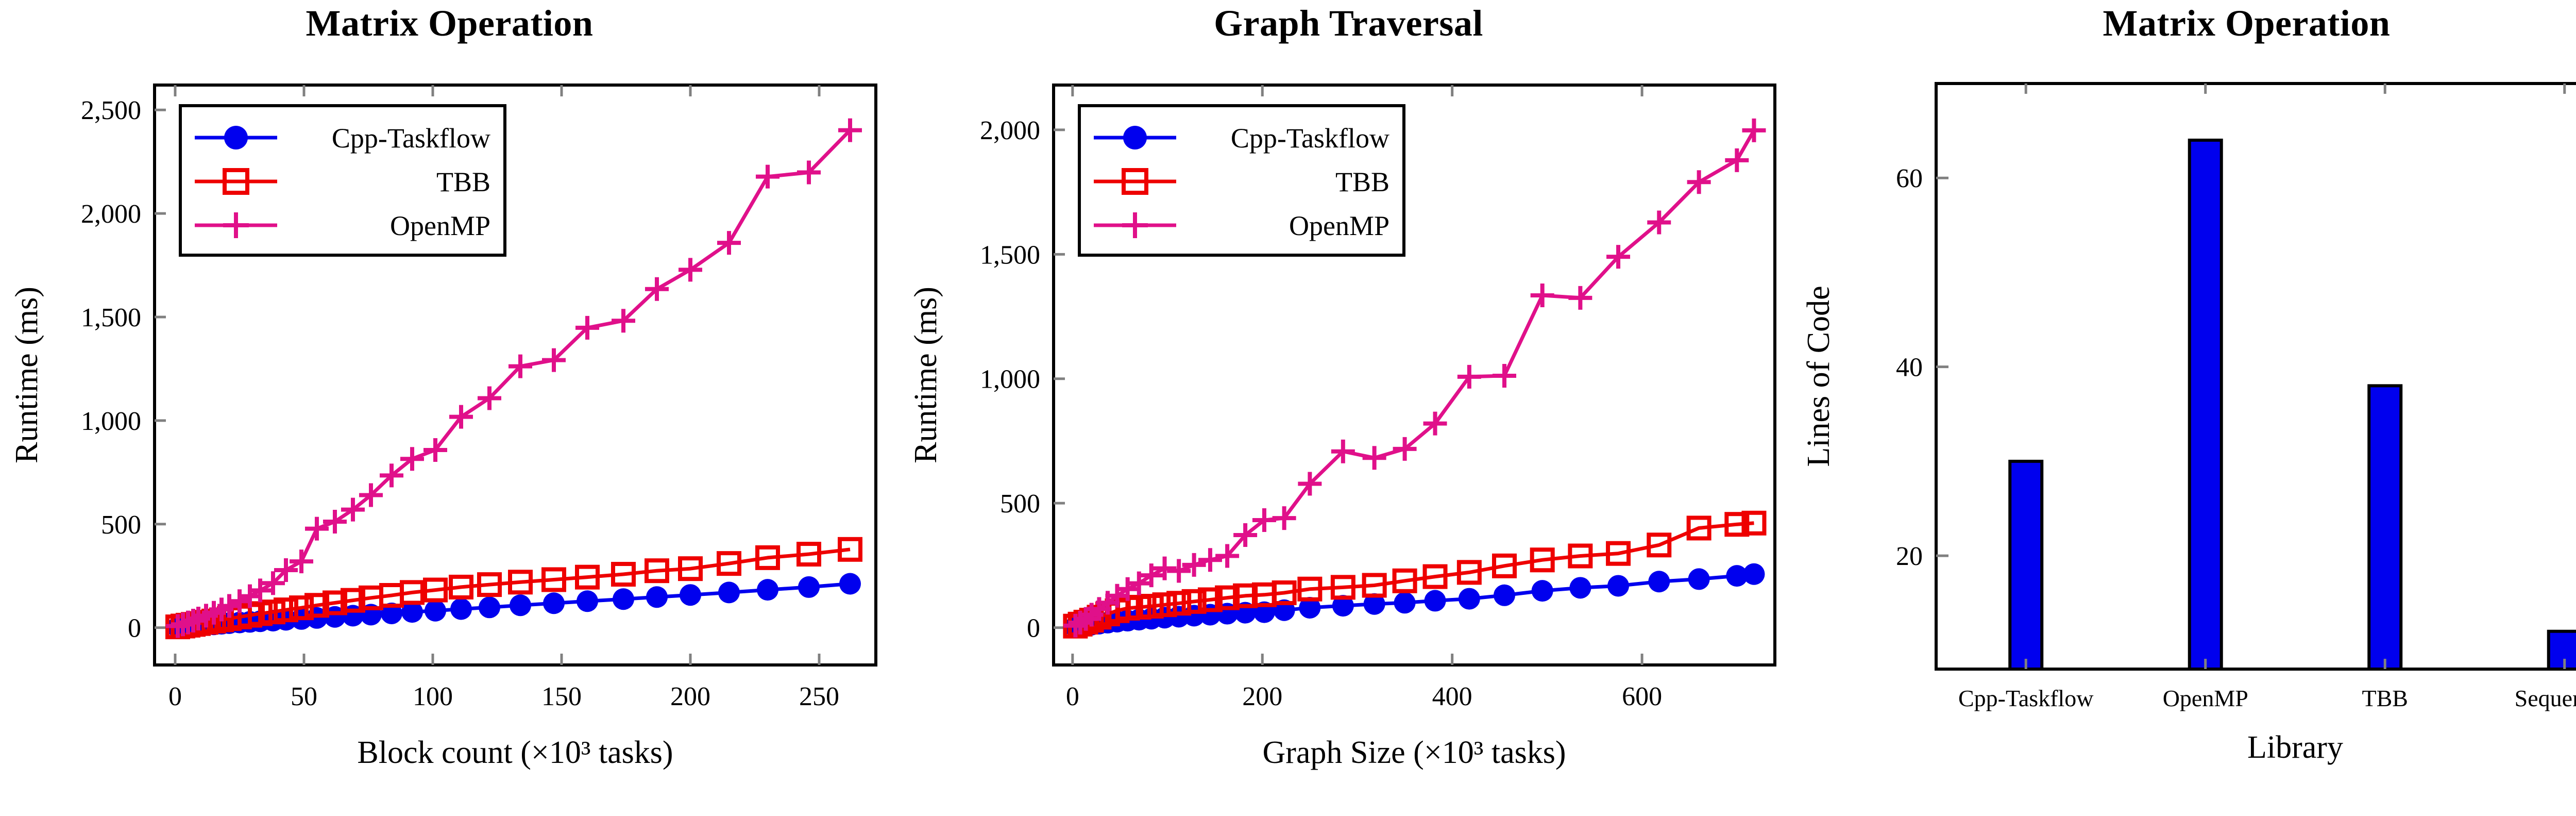 The image size is (2576, 816). What do you see at coordinates (111, 110) in the screenshot?
I see `y-tick-label: 2,500` at bounding box center [111, 110].